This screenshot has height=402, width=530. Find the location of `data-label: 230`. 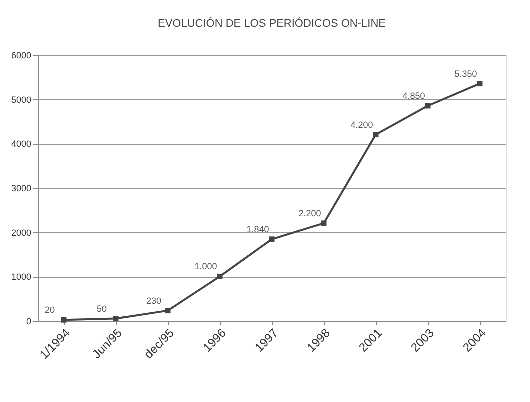

data-label: 230 is located at coordinates (154, 301).